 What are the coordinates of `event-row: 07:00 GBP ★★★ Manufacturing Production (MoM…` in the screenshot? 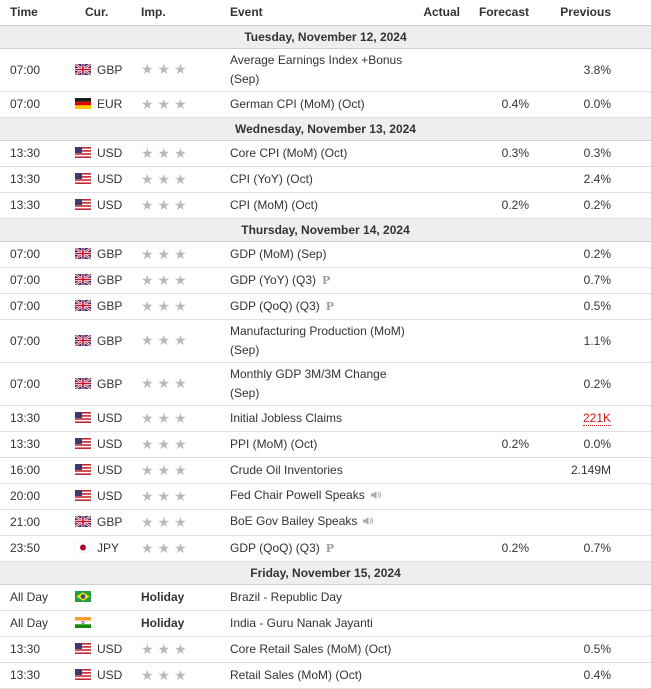 It's located at (325, 341).